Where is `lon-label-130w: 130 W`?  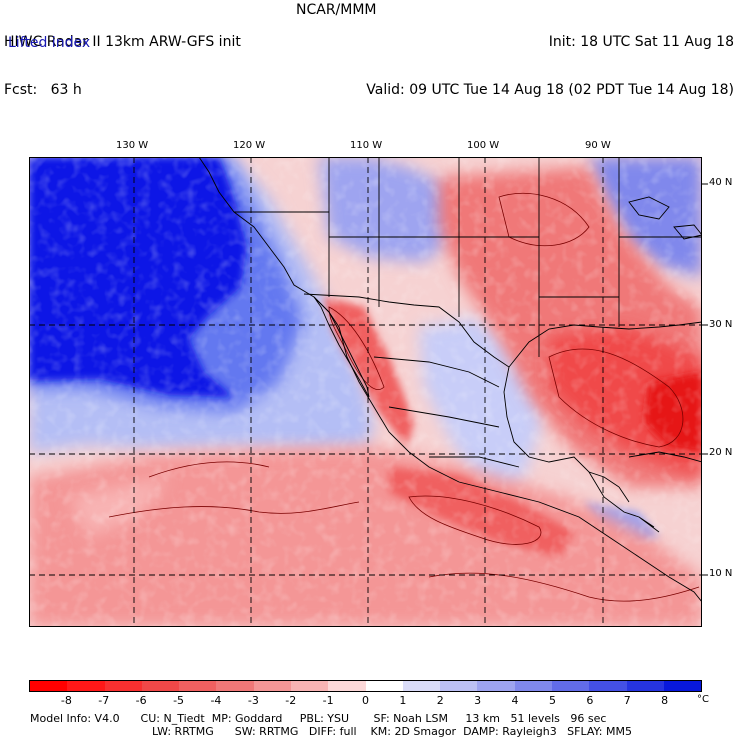
lon-label-130w: 130 W is located at coordinates (132, 145).